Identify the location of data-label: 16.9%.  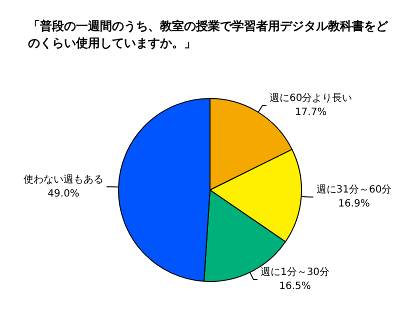
(354, 204).